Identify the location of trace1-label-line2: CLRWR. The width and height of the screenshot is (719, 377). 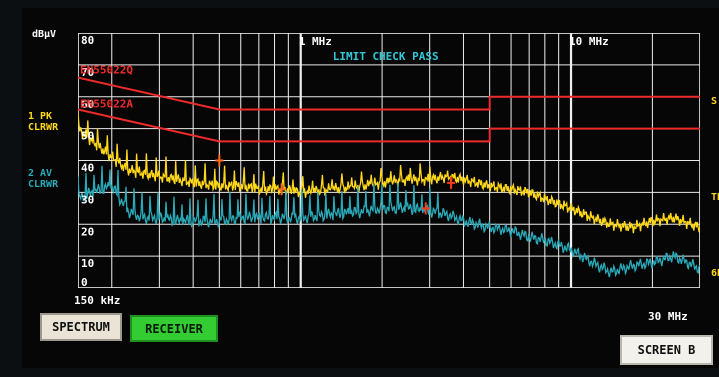
(43, 127).